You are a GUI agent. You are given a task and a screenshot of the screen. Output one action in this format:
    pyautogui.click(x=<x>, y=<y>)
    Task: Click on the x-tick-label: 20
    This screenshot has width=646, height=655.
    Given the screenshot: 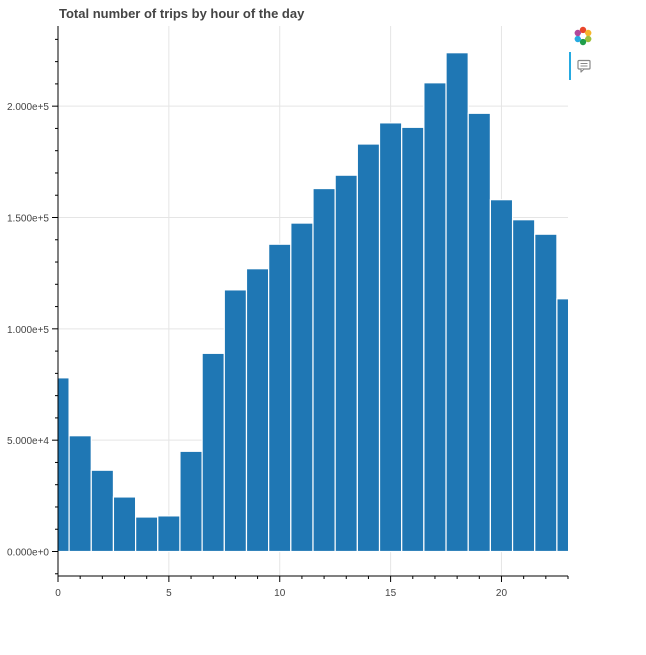 What is the action you would take?
    pyautogui.click(x=502, y=593)
    